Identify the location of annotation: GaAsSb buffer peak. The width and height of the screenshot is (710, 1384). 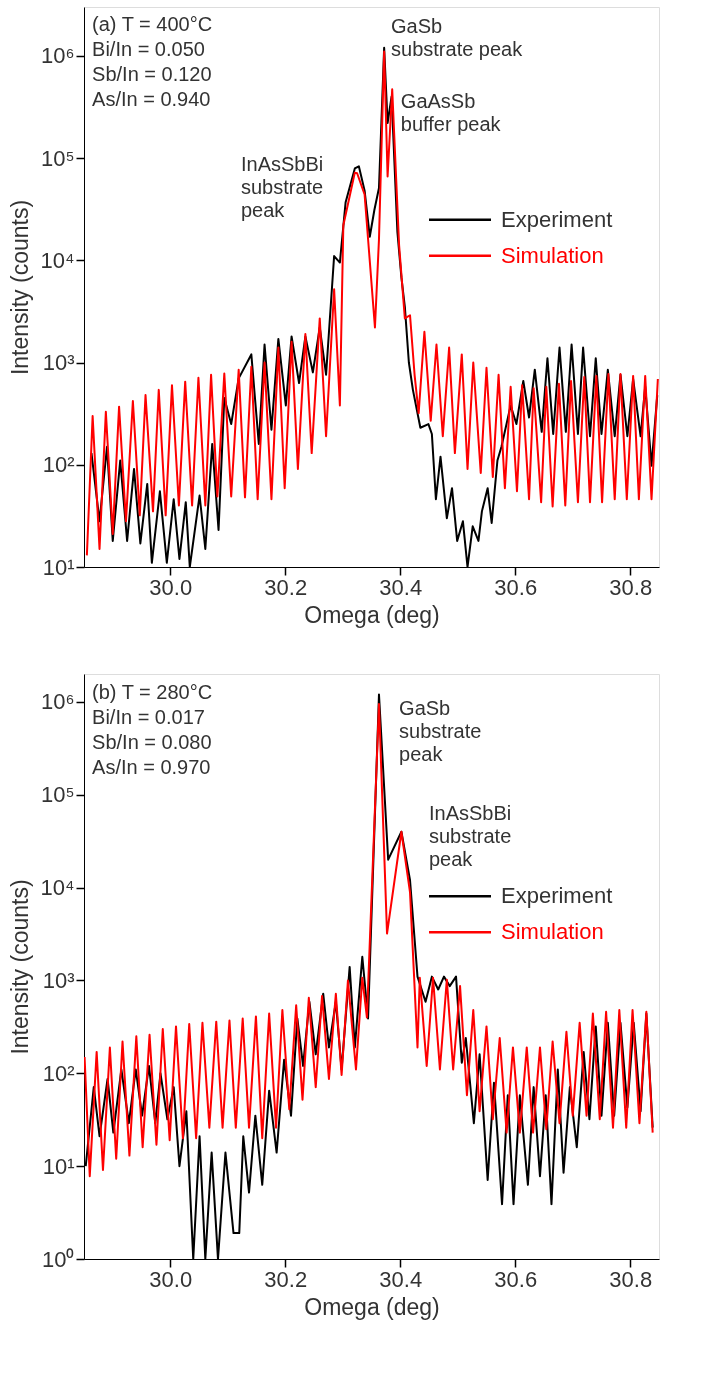
(451, 113).